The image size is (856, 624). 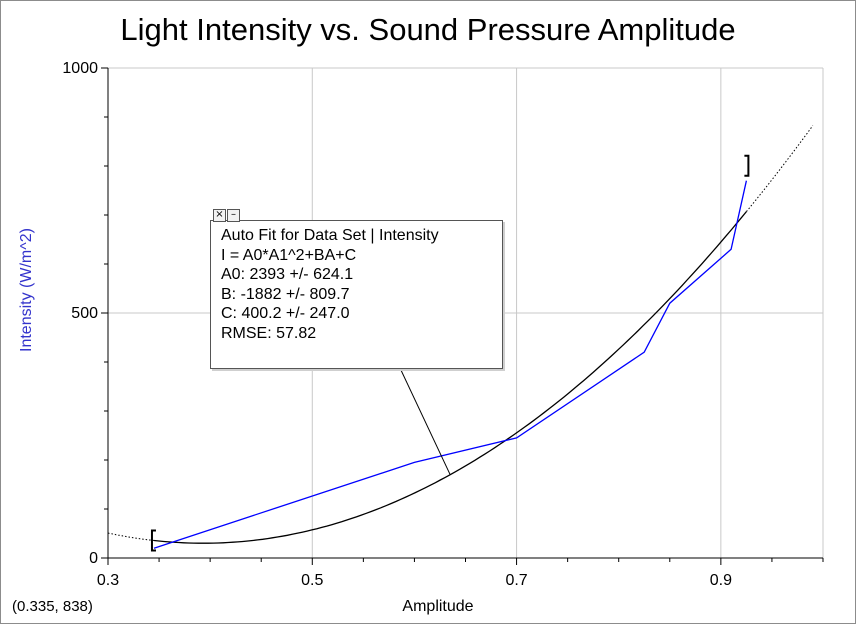 What do you see at coordinates (219, 215) in the screenshot?
I see `close-icon: ×` at bounding box center [219, 215].